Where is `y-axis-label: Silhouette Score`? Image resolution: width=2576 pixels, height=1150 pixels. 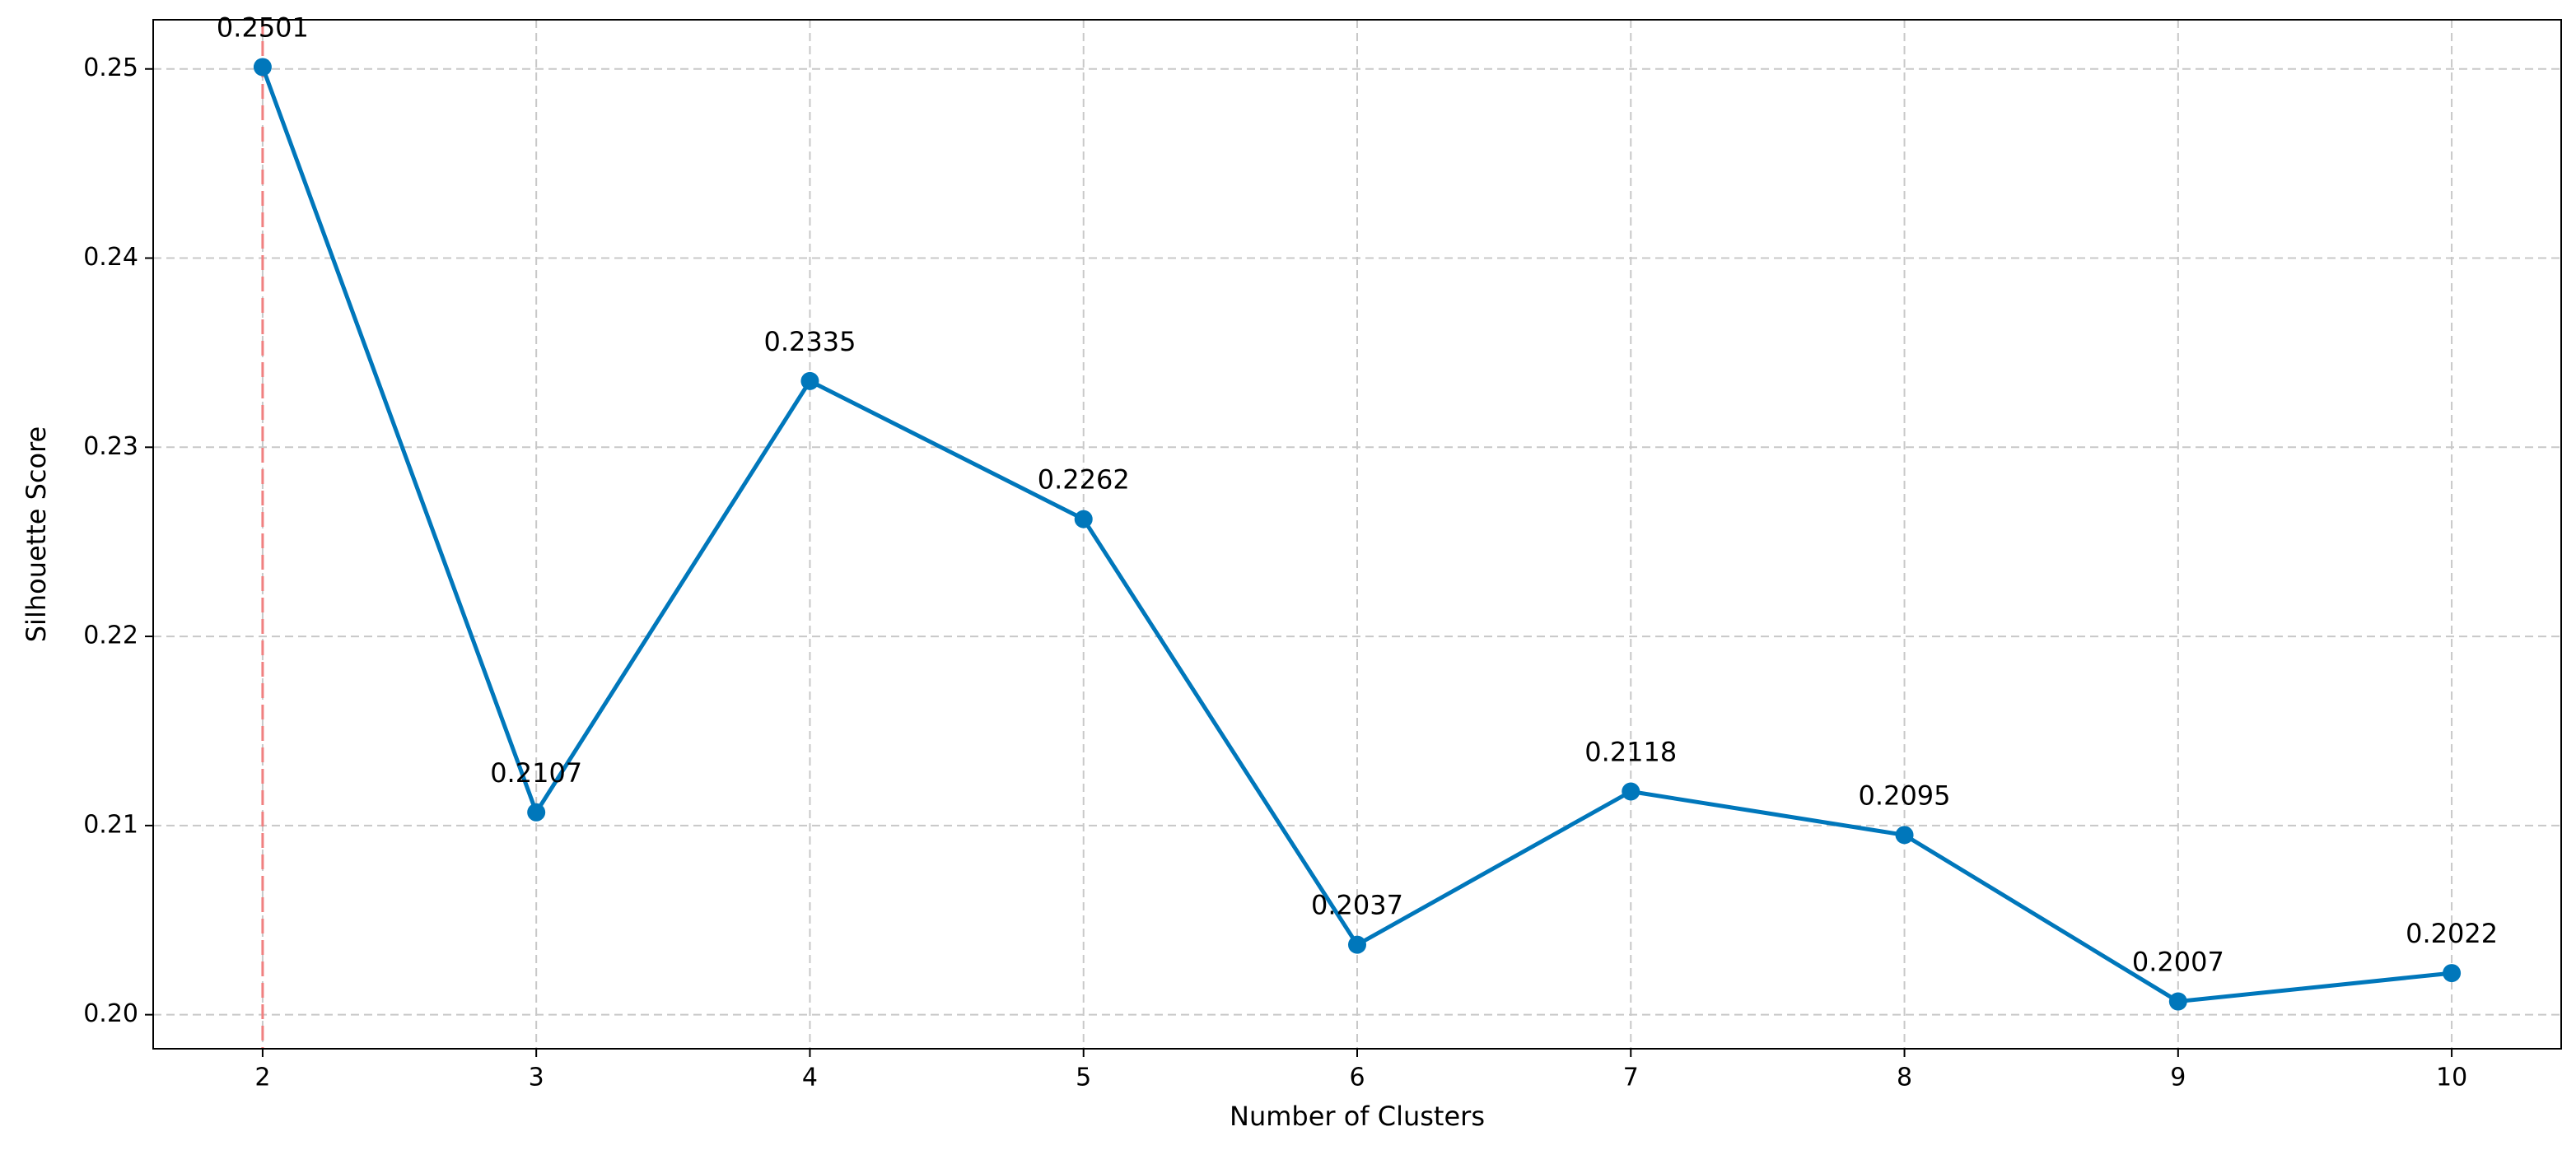 y-axis-label: Silhouette Score is located at coordinates (36, 534).